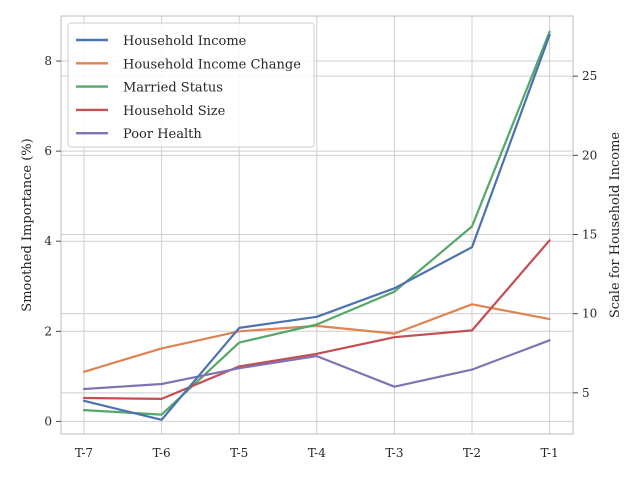 The width and height of the screenshot is (640, 480). What do you see at coordinates (27, 224) in the screenshot?
I see `y-axis-label-left: Smoothed Importance (%)` at bounding box center [27, 224].